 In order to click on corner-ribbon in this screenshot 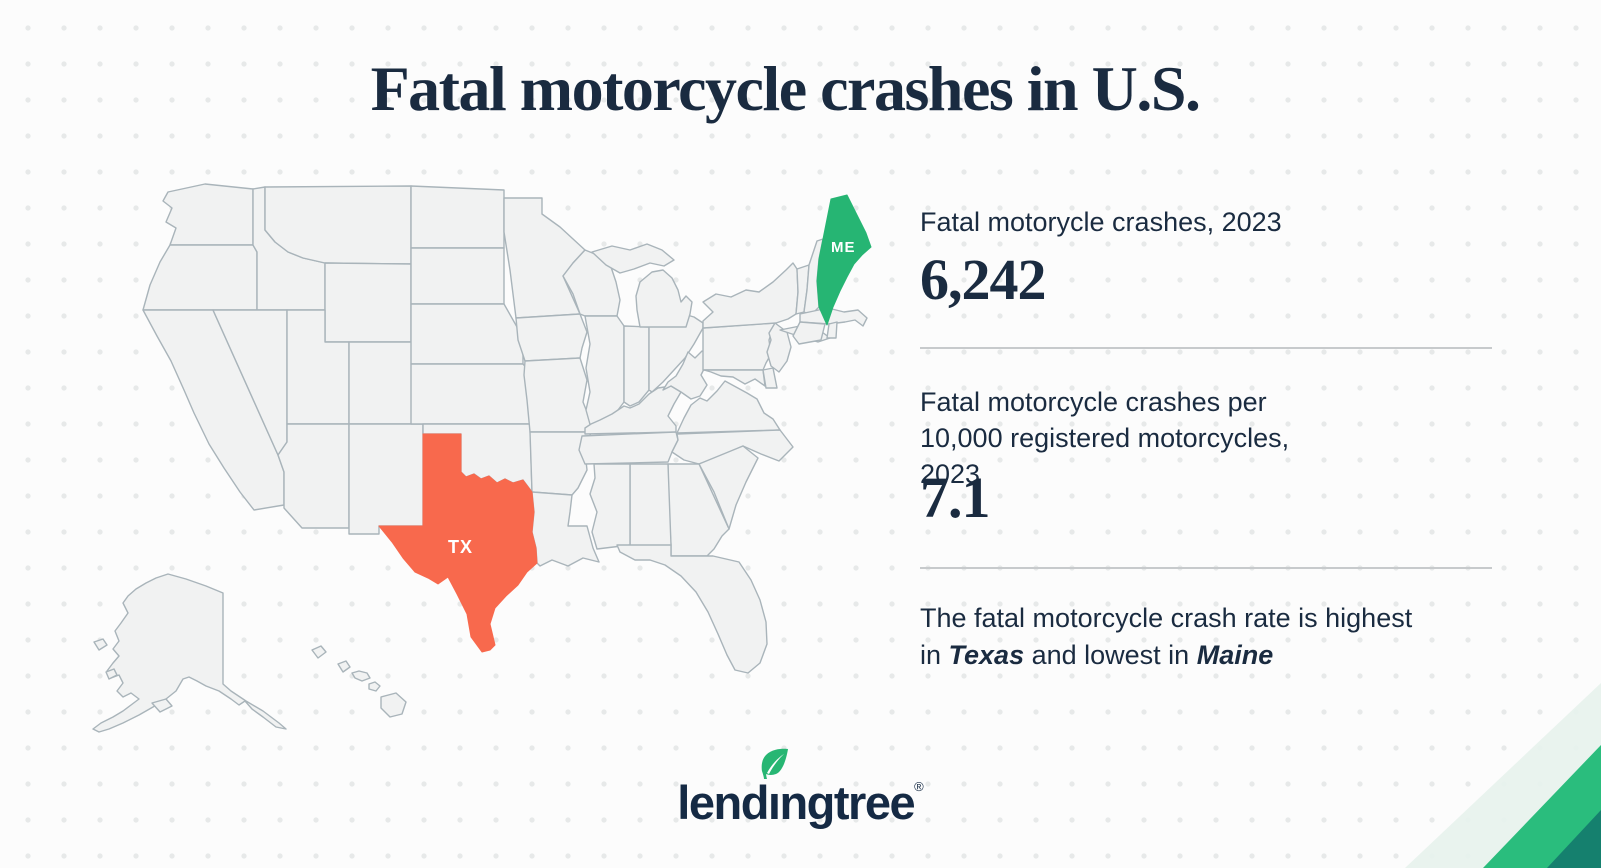, I will do `click(1503, 775)`.